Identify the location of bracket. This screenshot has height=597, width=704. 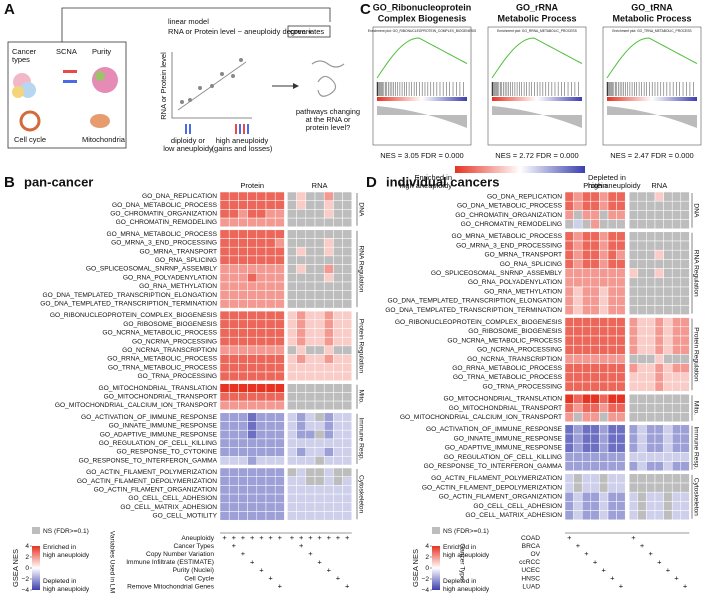
(196, 24).